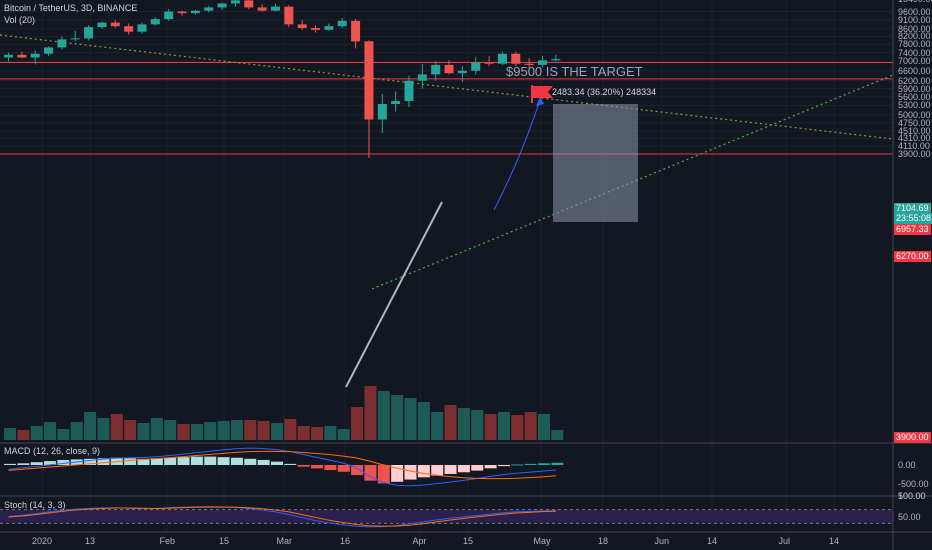  Describe the element at coordinates (907, 465) in the screenshot. I see `macd-tick-label: 0.00` at that location.